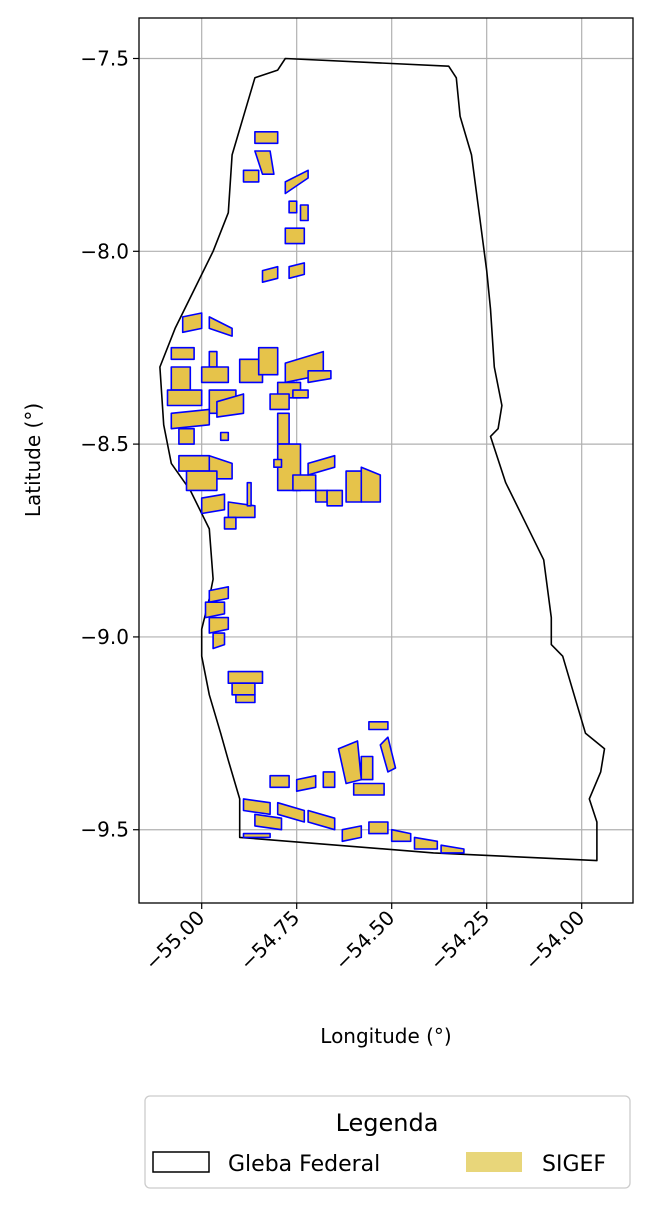 This screenshot has width=653, height=1207. What do you see at coordinates (385, 1036) in the screenshot?
I see `x-axis-label: Longitude (°)` at bounding box center [385, 1036].